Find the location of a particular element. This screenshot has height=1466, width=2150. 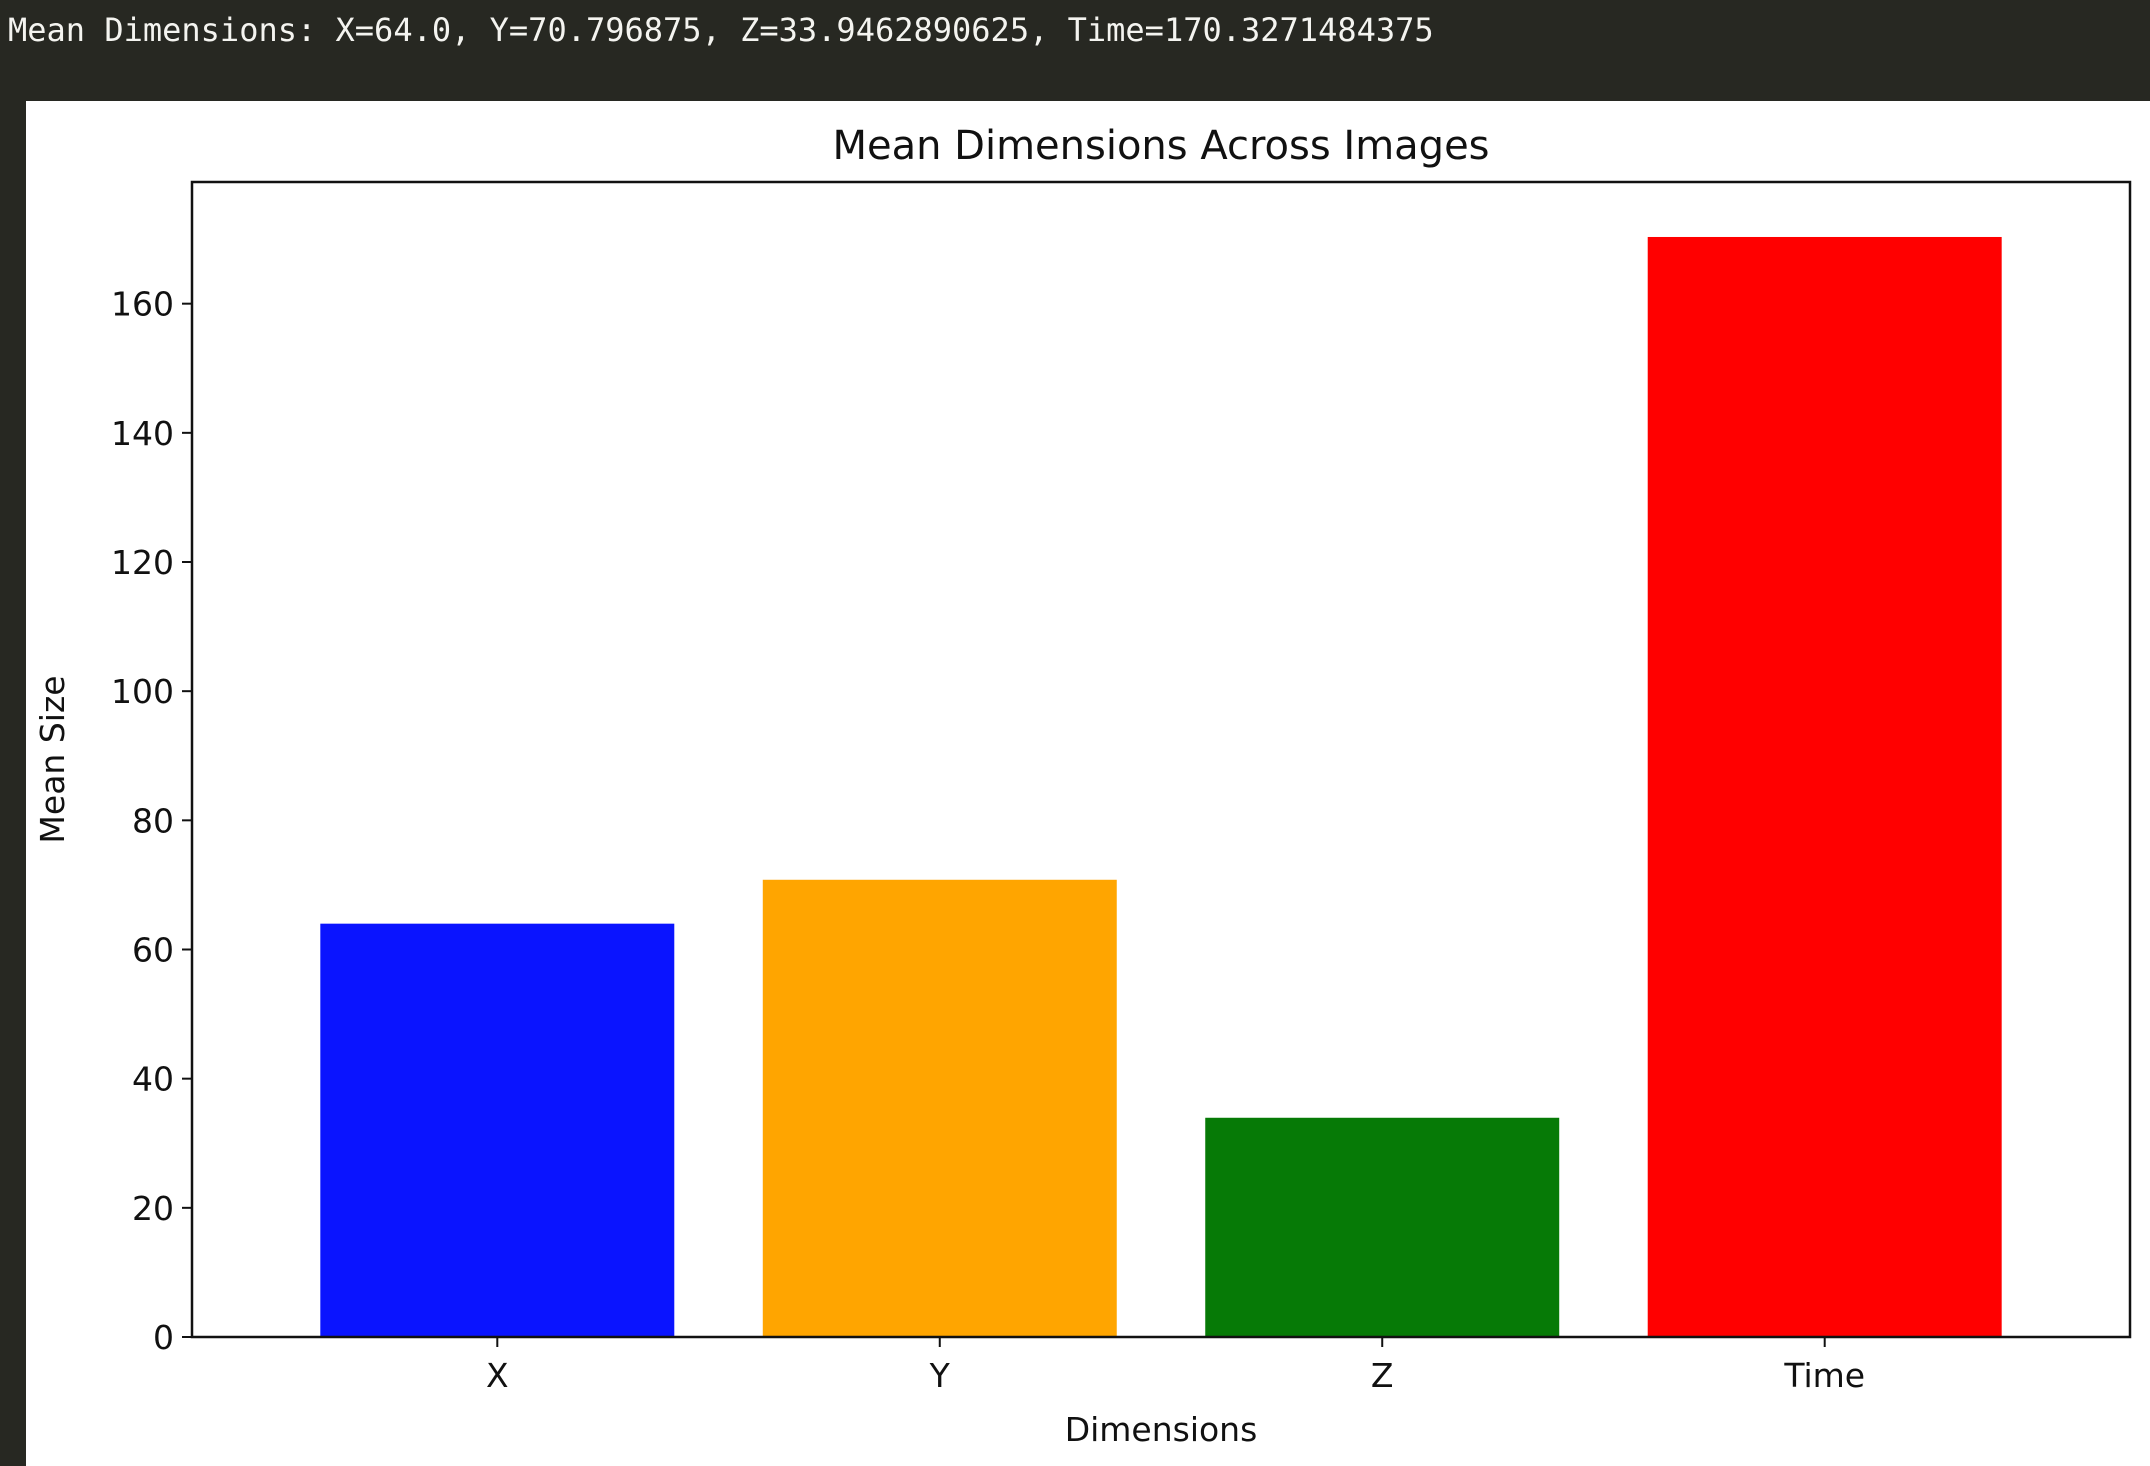

x-tick-label: X is located at coordinates (497, 1375).